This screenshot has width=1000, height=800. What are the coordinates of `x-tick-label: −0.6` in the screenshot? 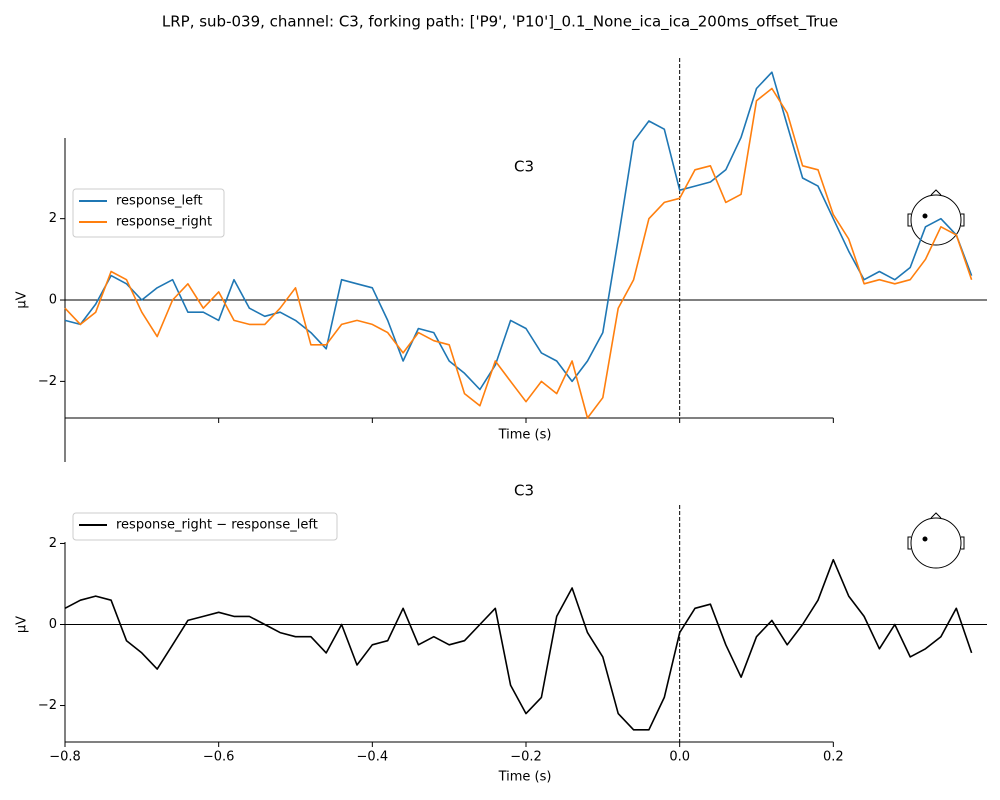 It's located at (219, 757).